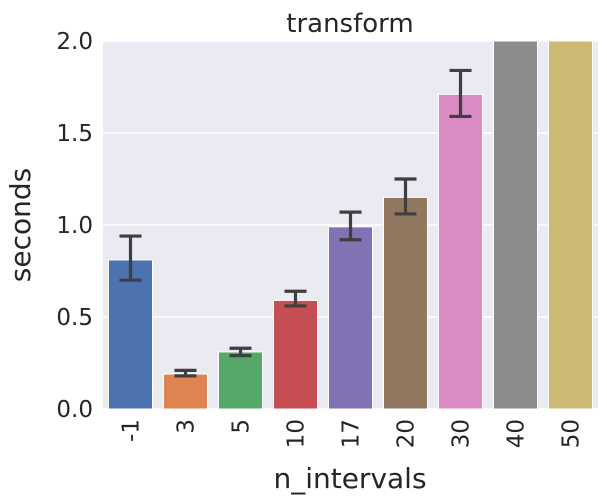 The image size is (607, 504). What do you see at coordinates (572, 433) in the screenshot?
I see `x-tick-label-50: 50` at bounding box center [572, 433].